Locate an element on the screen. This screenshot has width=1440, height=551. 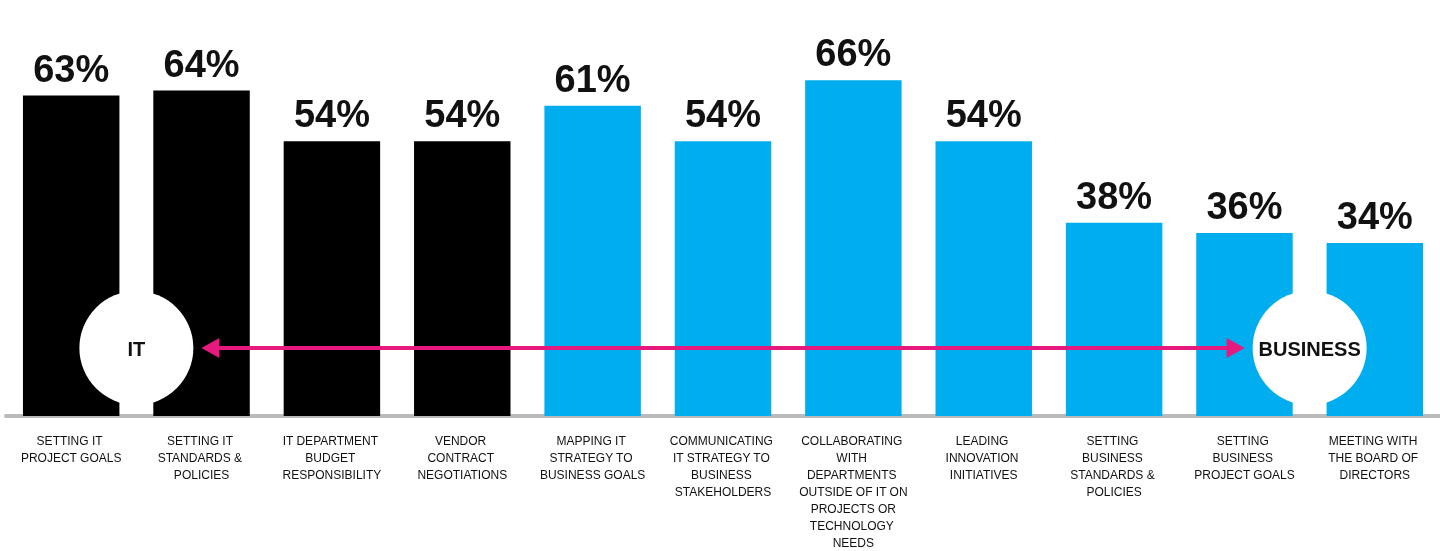
x-tick-label: COLLABORATING WITH DEPARTMENTS OUTSIDE OF IT ON PROJECTS OR TECHNOLOGY NEEDS is located at coordinates (853, 491).